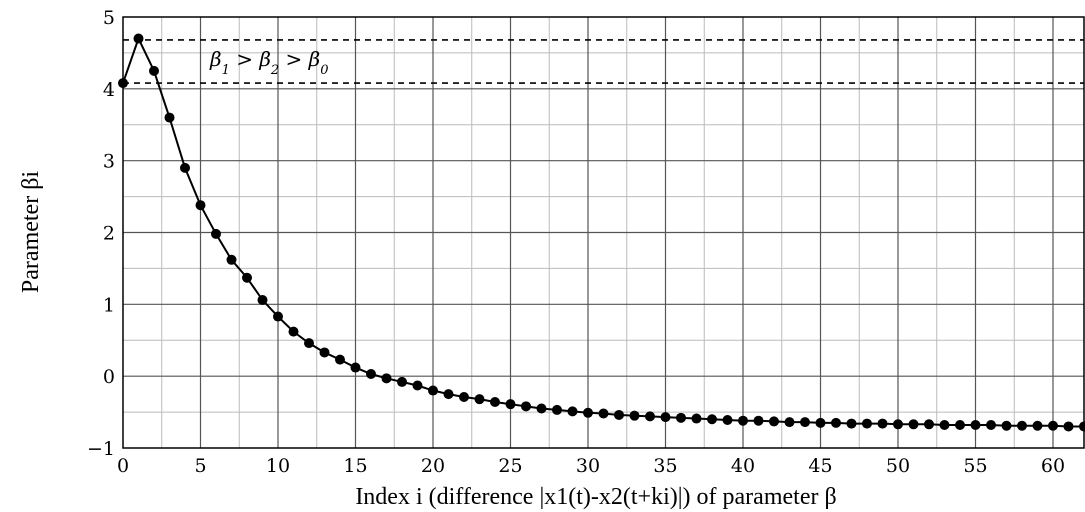  I want to click on x-tick-label: 55, so click(975, 466).